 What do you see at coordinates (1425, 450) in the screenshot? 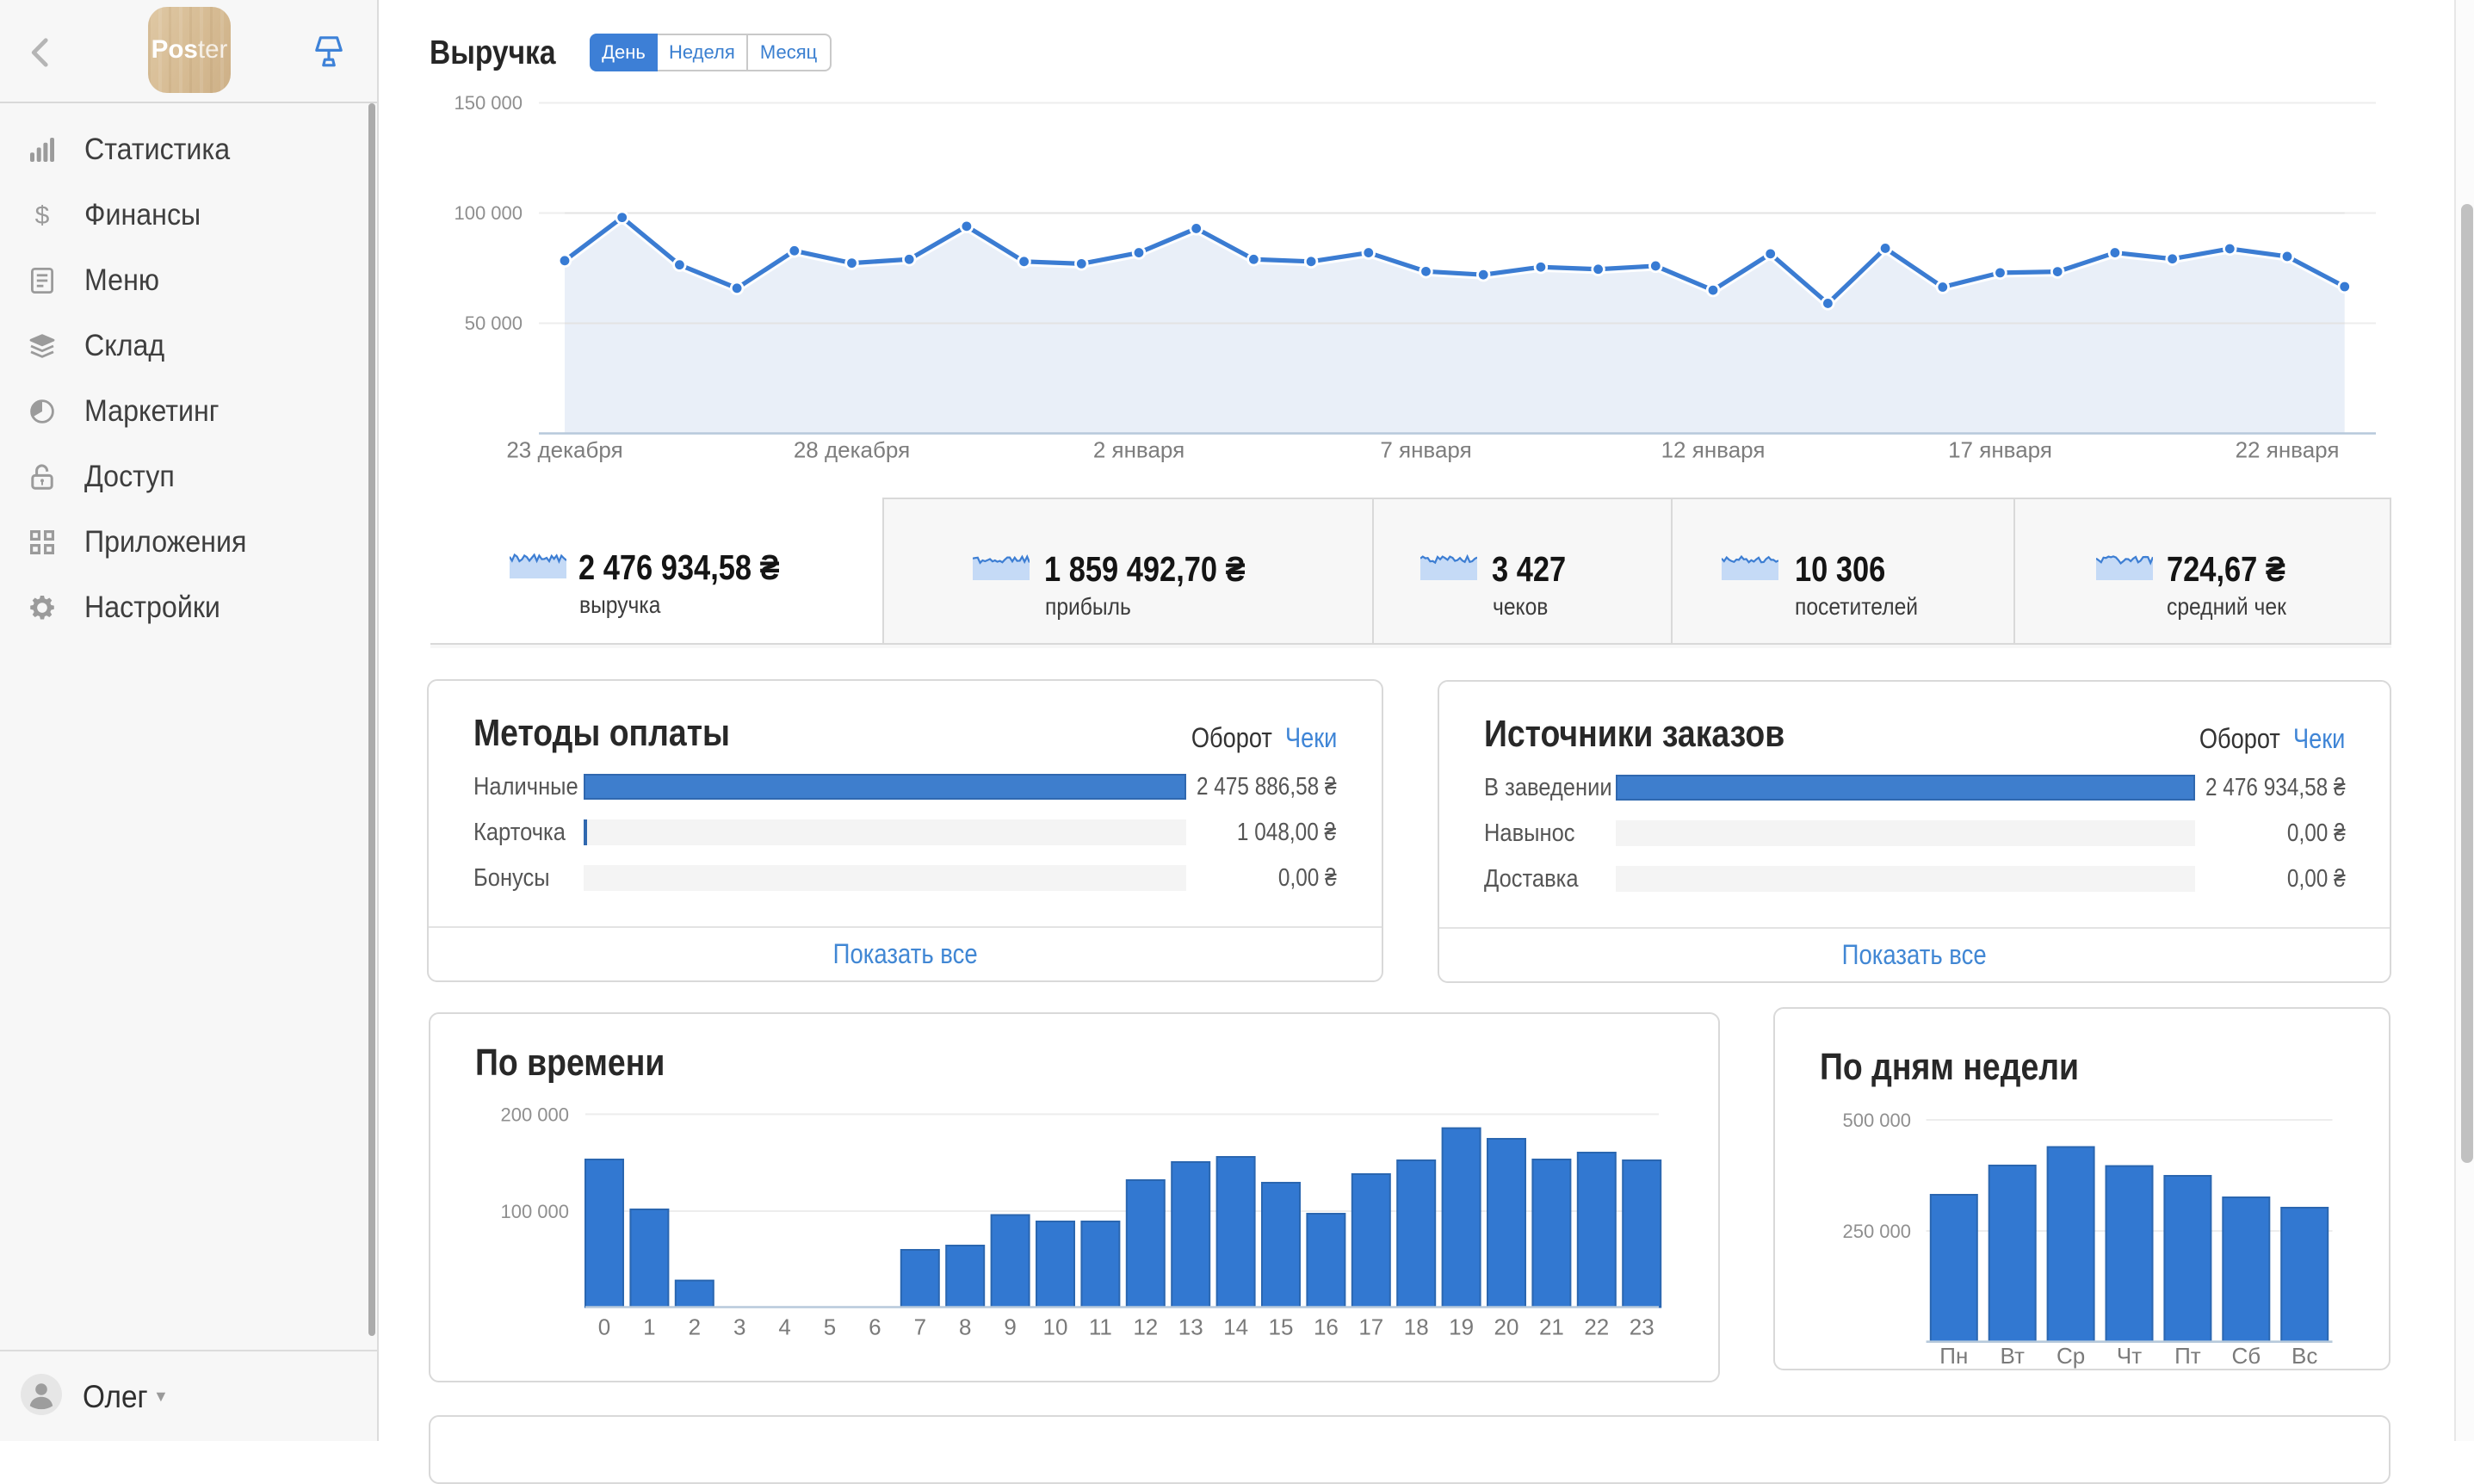
I see `svg-text: 7 января` at bounding box center [1425, 450].